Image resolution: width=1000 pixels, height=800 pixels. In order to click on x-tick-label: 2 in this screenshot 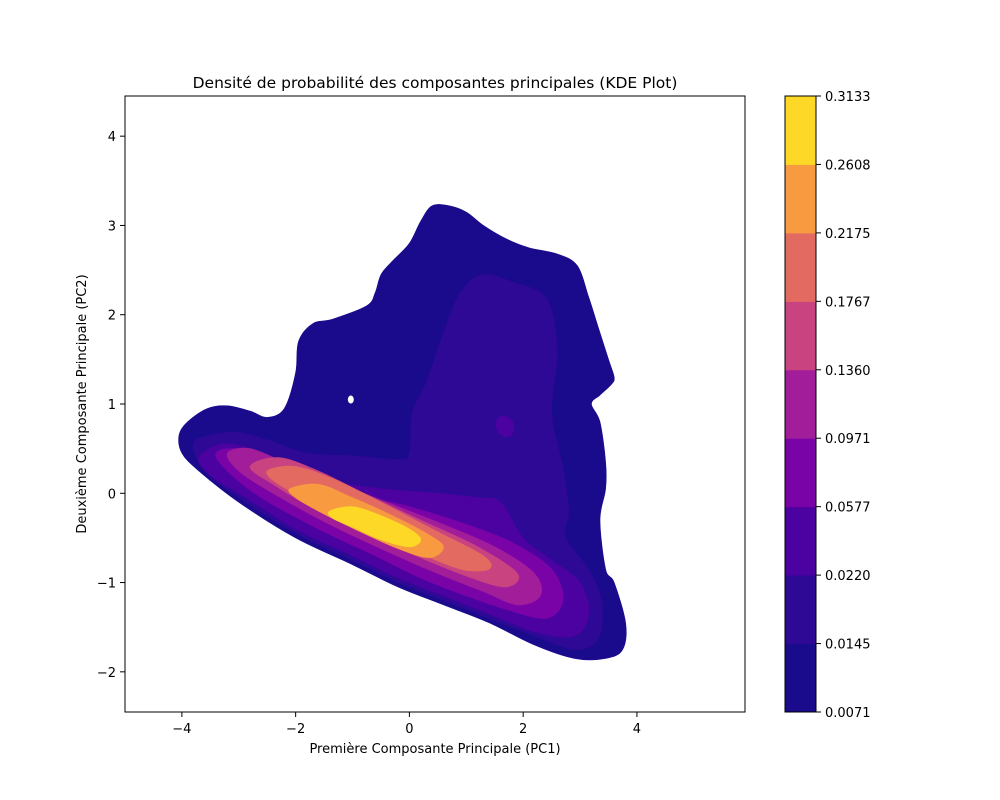, I will do `click(523, 729)`.